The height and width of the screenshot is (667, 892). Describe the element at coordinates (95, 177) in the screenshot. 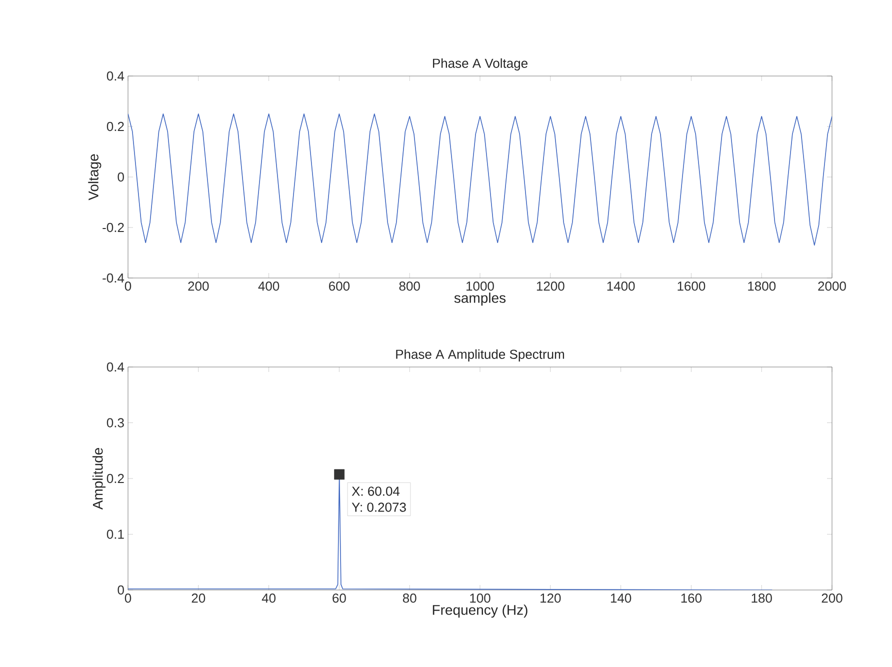

I see `y-axis-title: Voltage` at that location.